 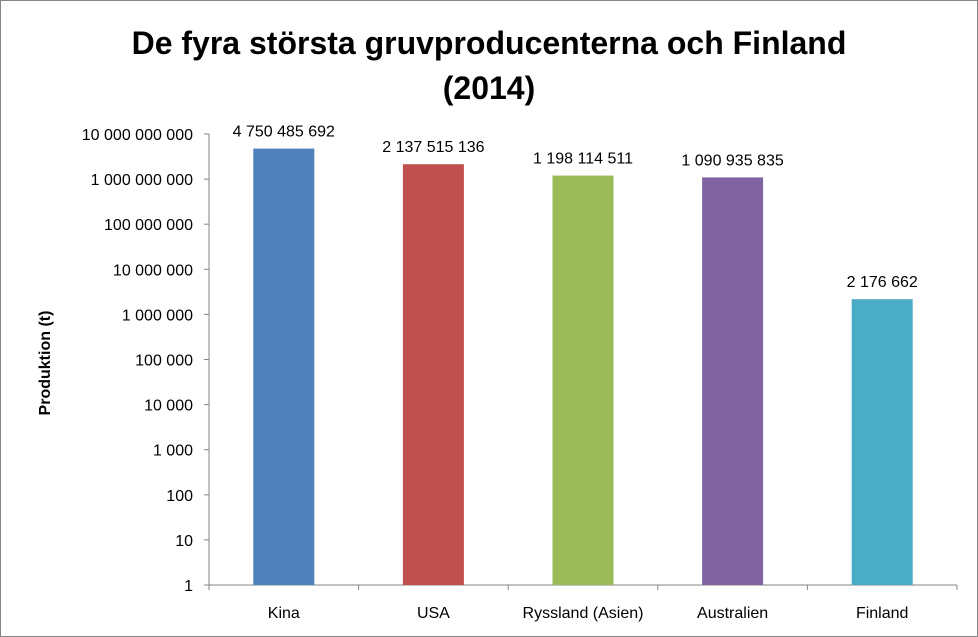 What do you see at coordinates (45, 363) in the screenshot?
I see `y-axis-label: Produktion (t)` at bounding box center [45, 363].